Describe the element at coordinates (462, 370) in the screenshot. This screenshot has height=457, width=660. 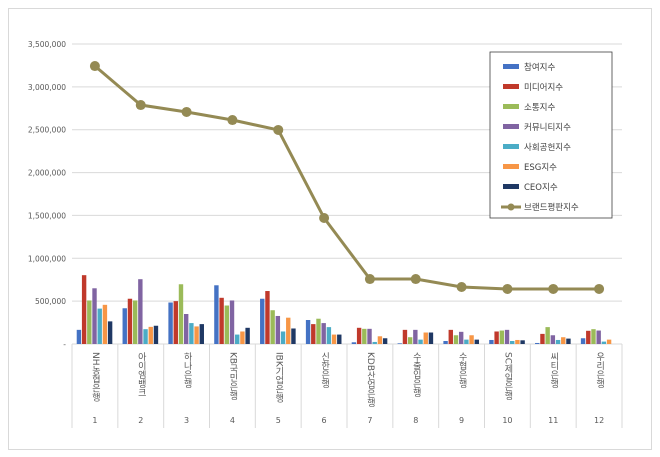
I see `x-category-label: 수협은행` at that location.